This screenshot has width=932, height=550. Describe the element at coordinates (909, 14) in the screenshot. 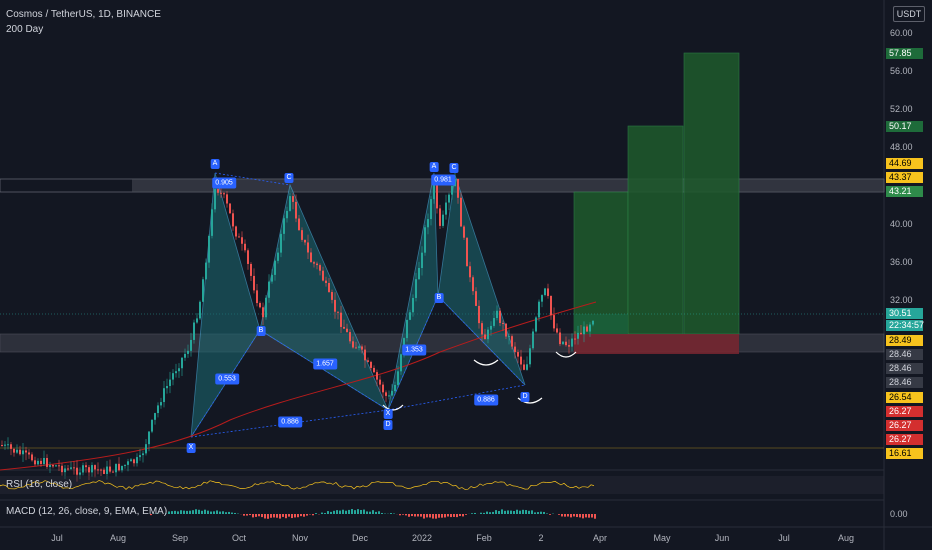

I see `currency-button: USDT` at that location.